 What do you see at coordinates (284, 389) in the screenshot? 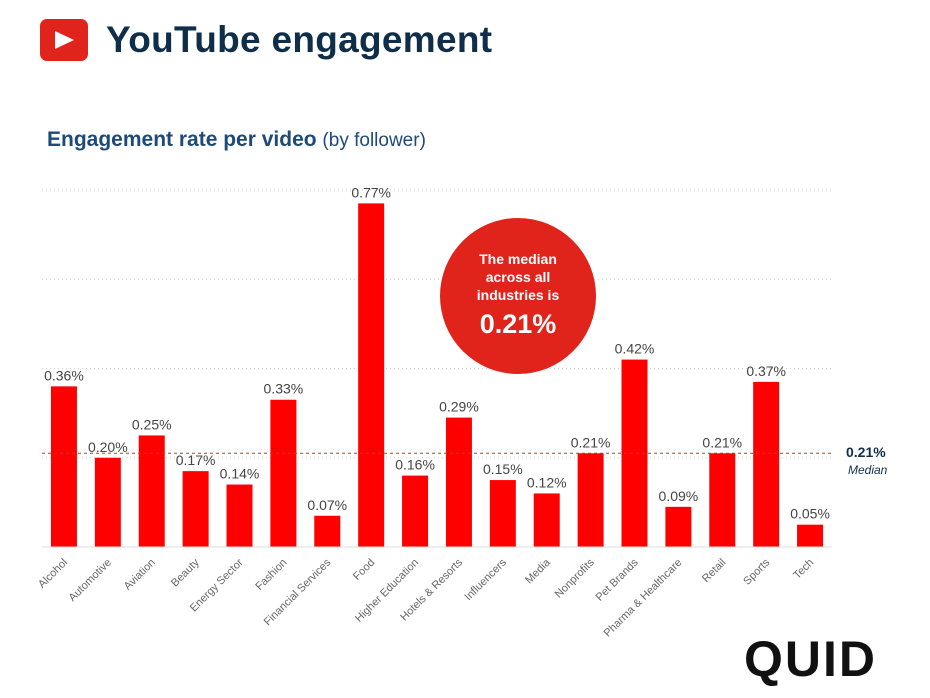
I see `value-label: 0.33%` at bounding box center [284, 389].